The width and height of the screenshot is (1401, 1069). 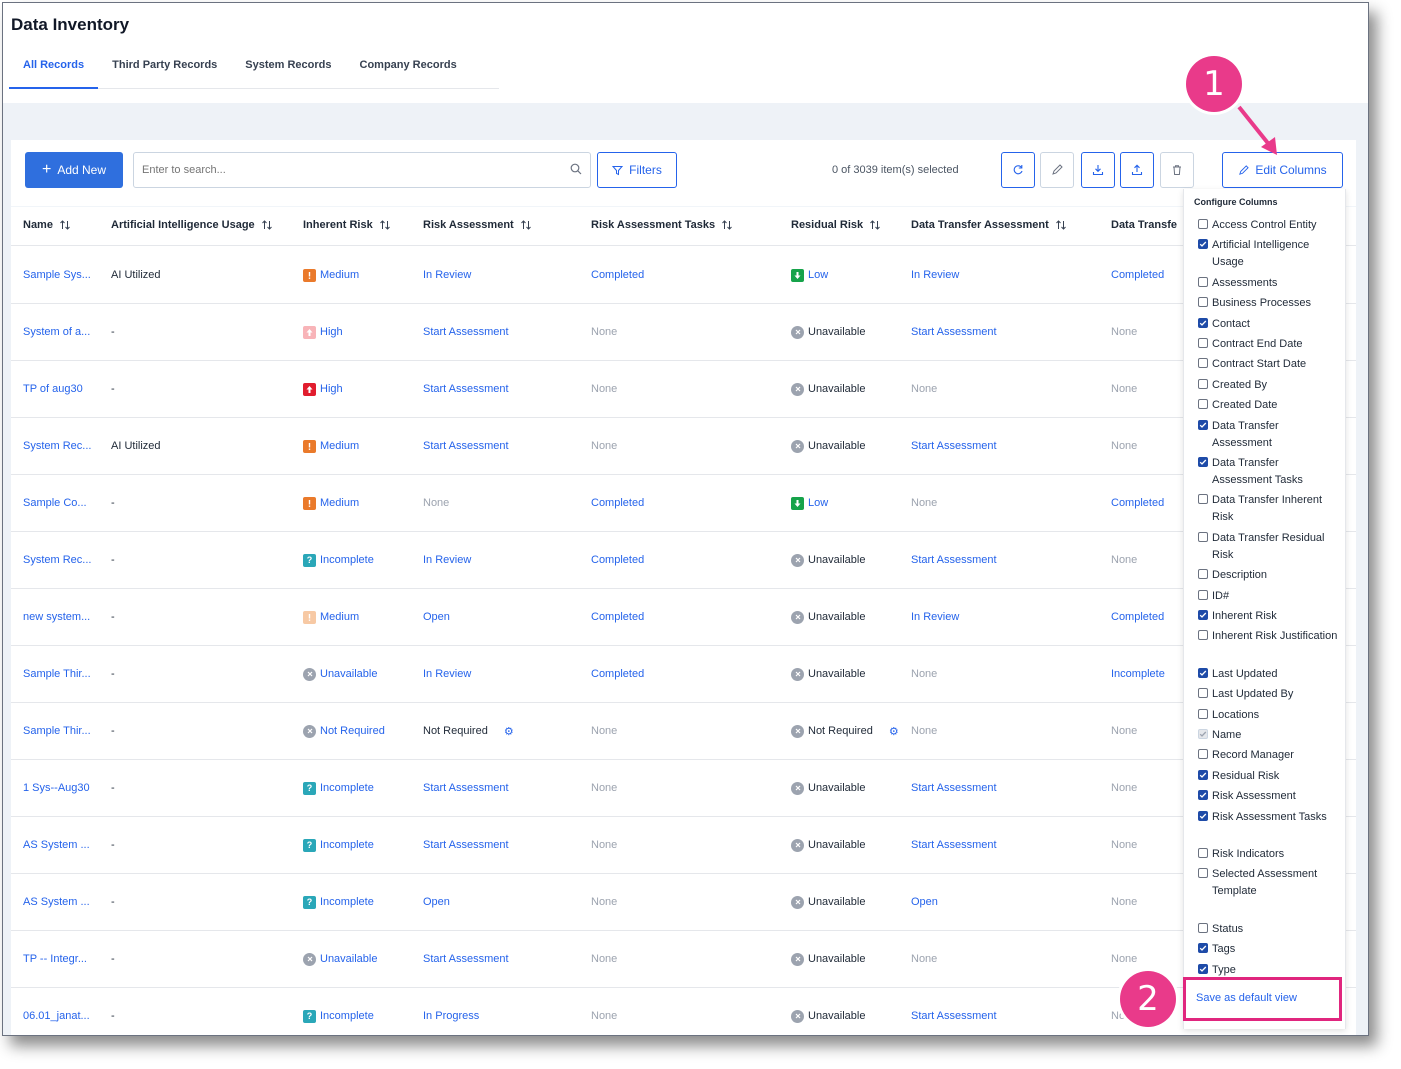 I want to click on record-name-link: TP of aug30, so click(x=63, y=389).